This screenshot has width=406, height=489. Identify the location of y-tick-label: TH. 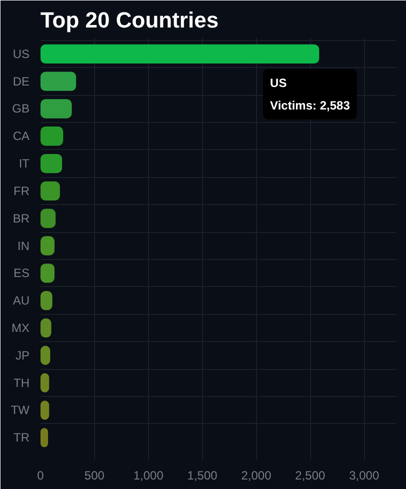
(22, 383).